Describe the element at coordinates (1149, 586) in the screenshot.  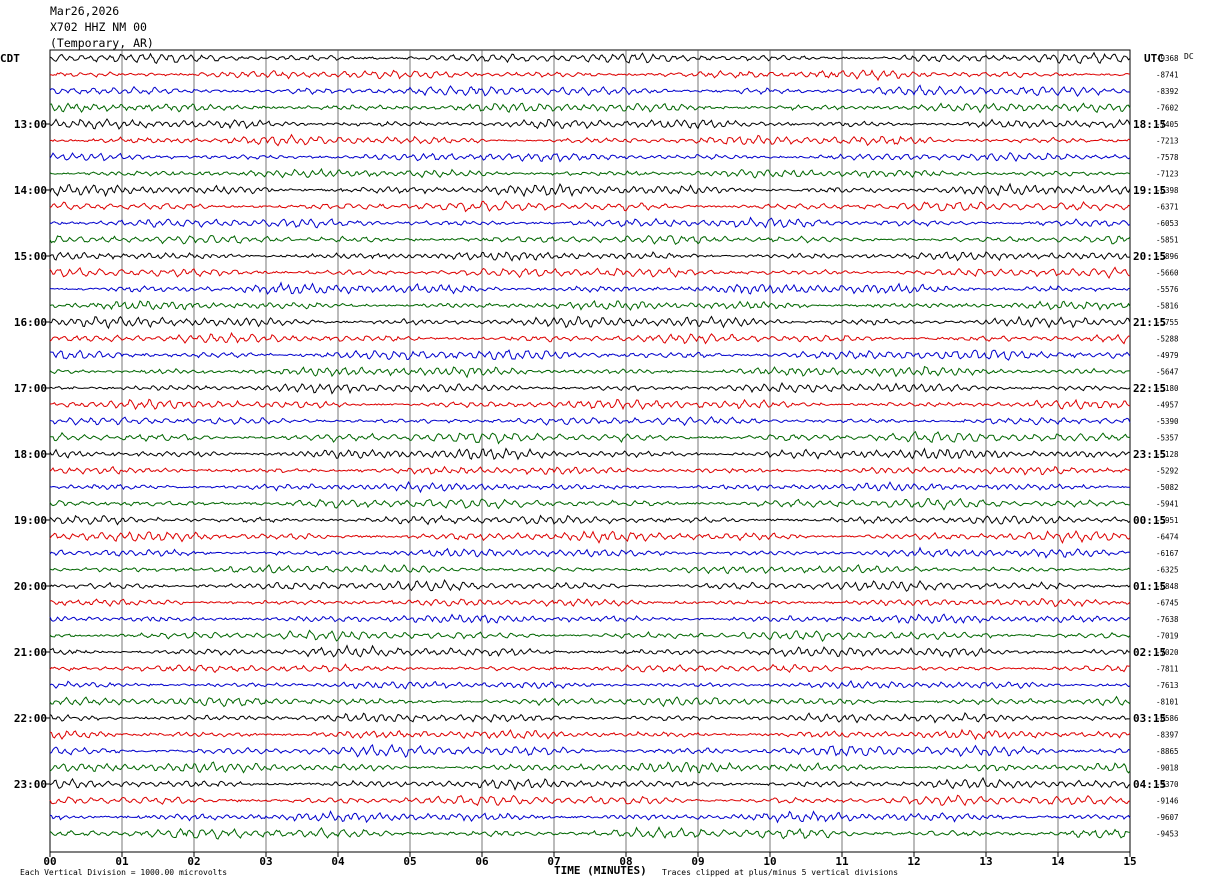
I see `right-time-label: 01:15` at that location.